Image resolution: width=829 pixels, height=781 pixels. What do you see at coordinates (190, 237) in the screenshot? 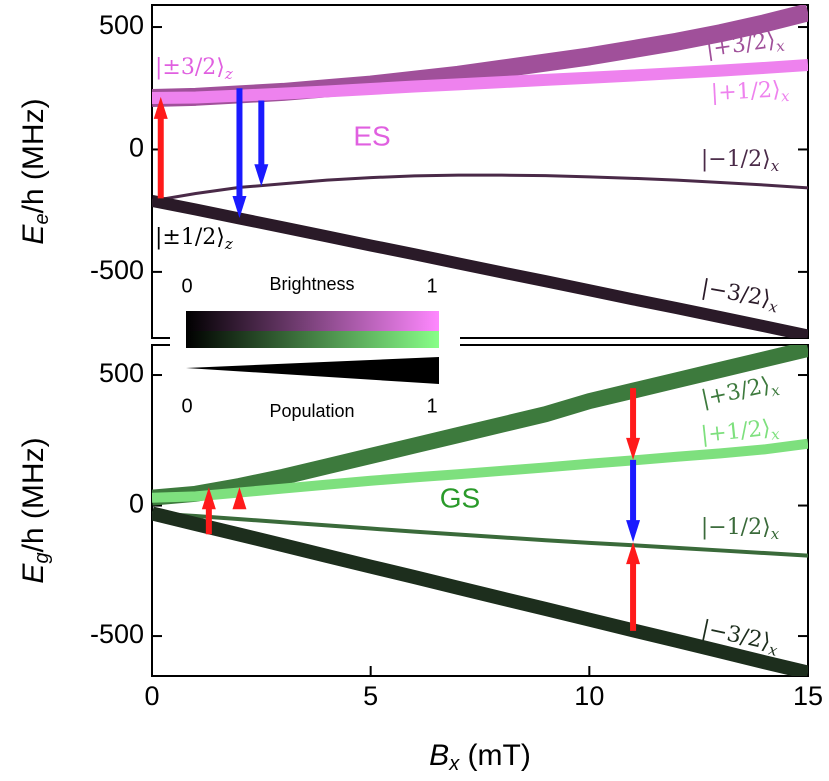
I see `state-name: |±1/2⟩` at bounding box center [190, 237].